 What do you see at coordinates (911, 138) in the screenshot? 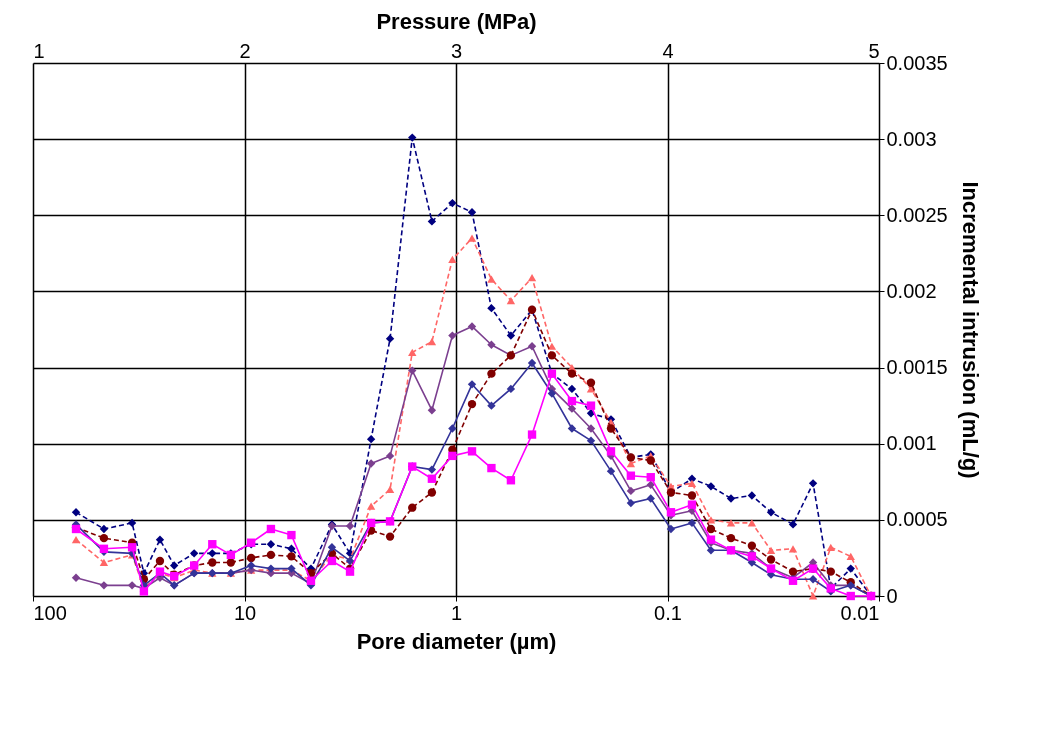
I see `y-tick-label: 0.003` at bounding box center [911, 138].